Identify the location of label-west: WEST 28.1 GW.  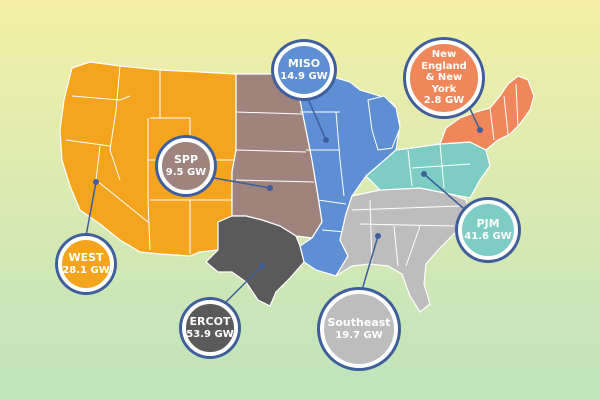
(86, 264).